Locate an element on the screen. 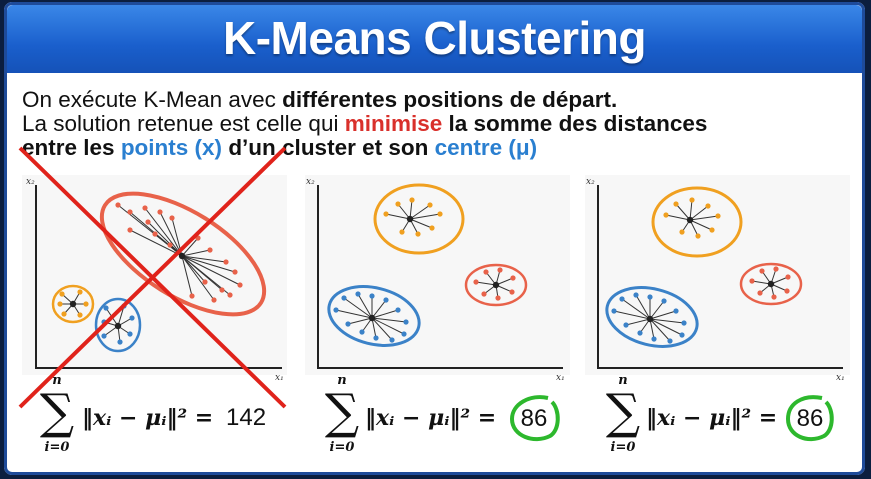 Image resolution: width=871 pixels, height=479 pixels. panel-2-orange-ellipse is located at coordinates (419, 219).